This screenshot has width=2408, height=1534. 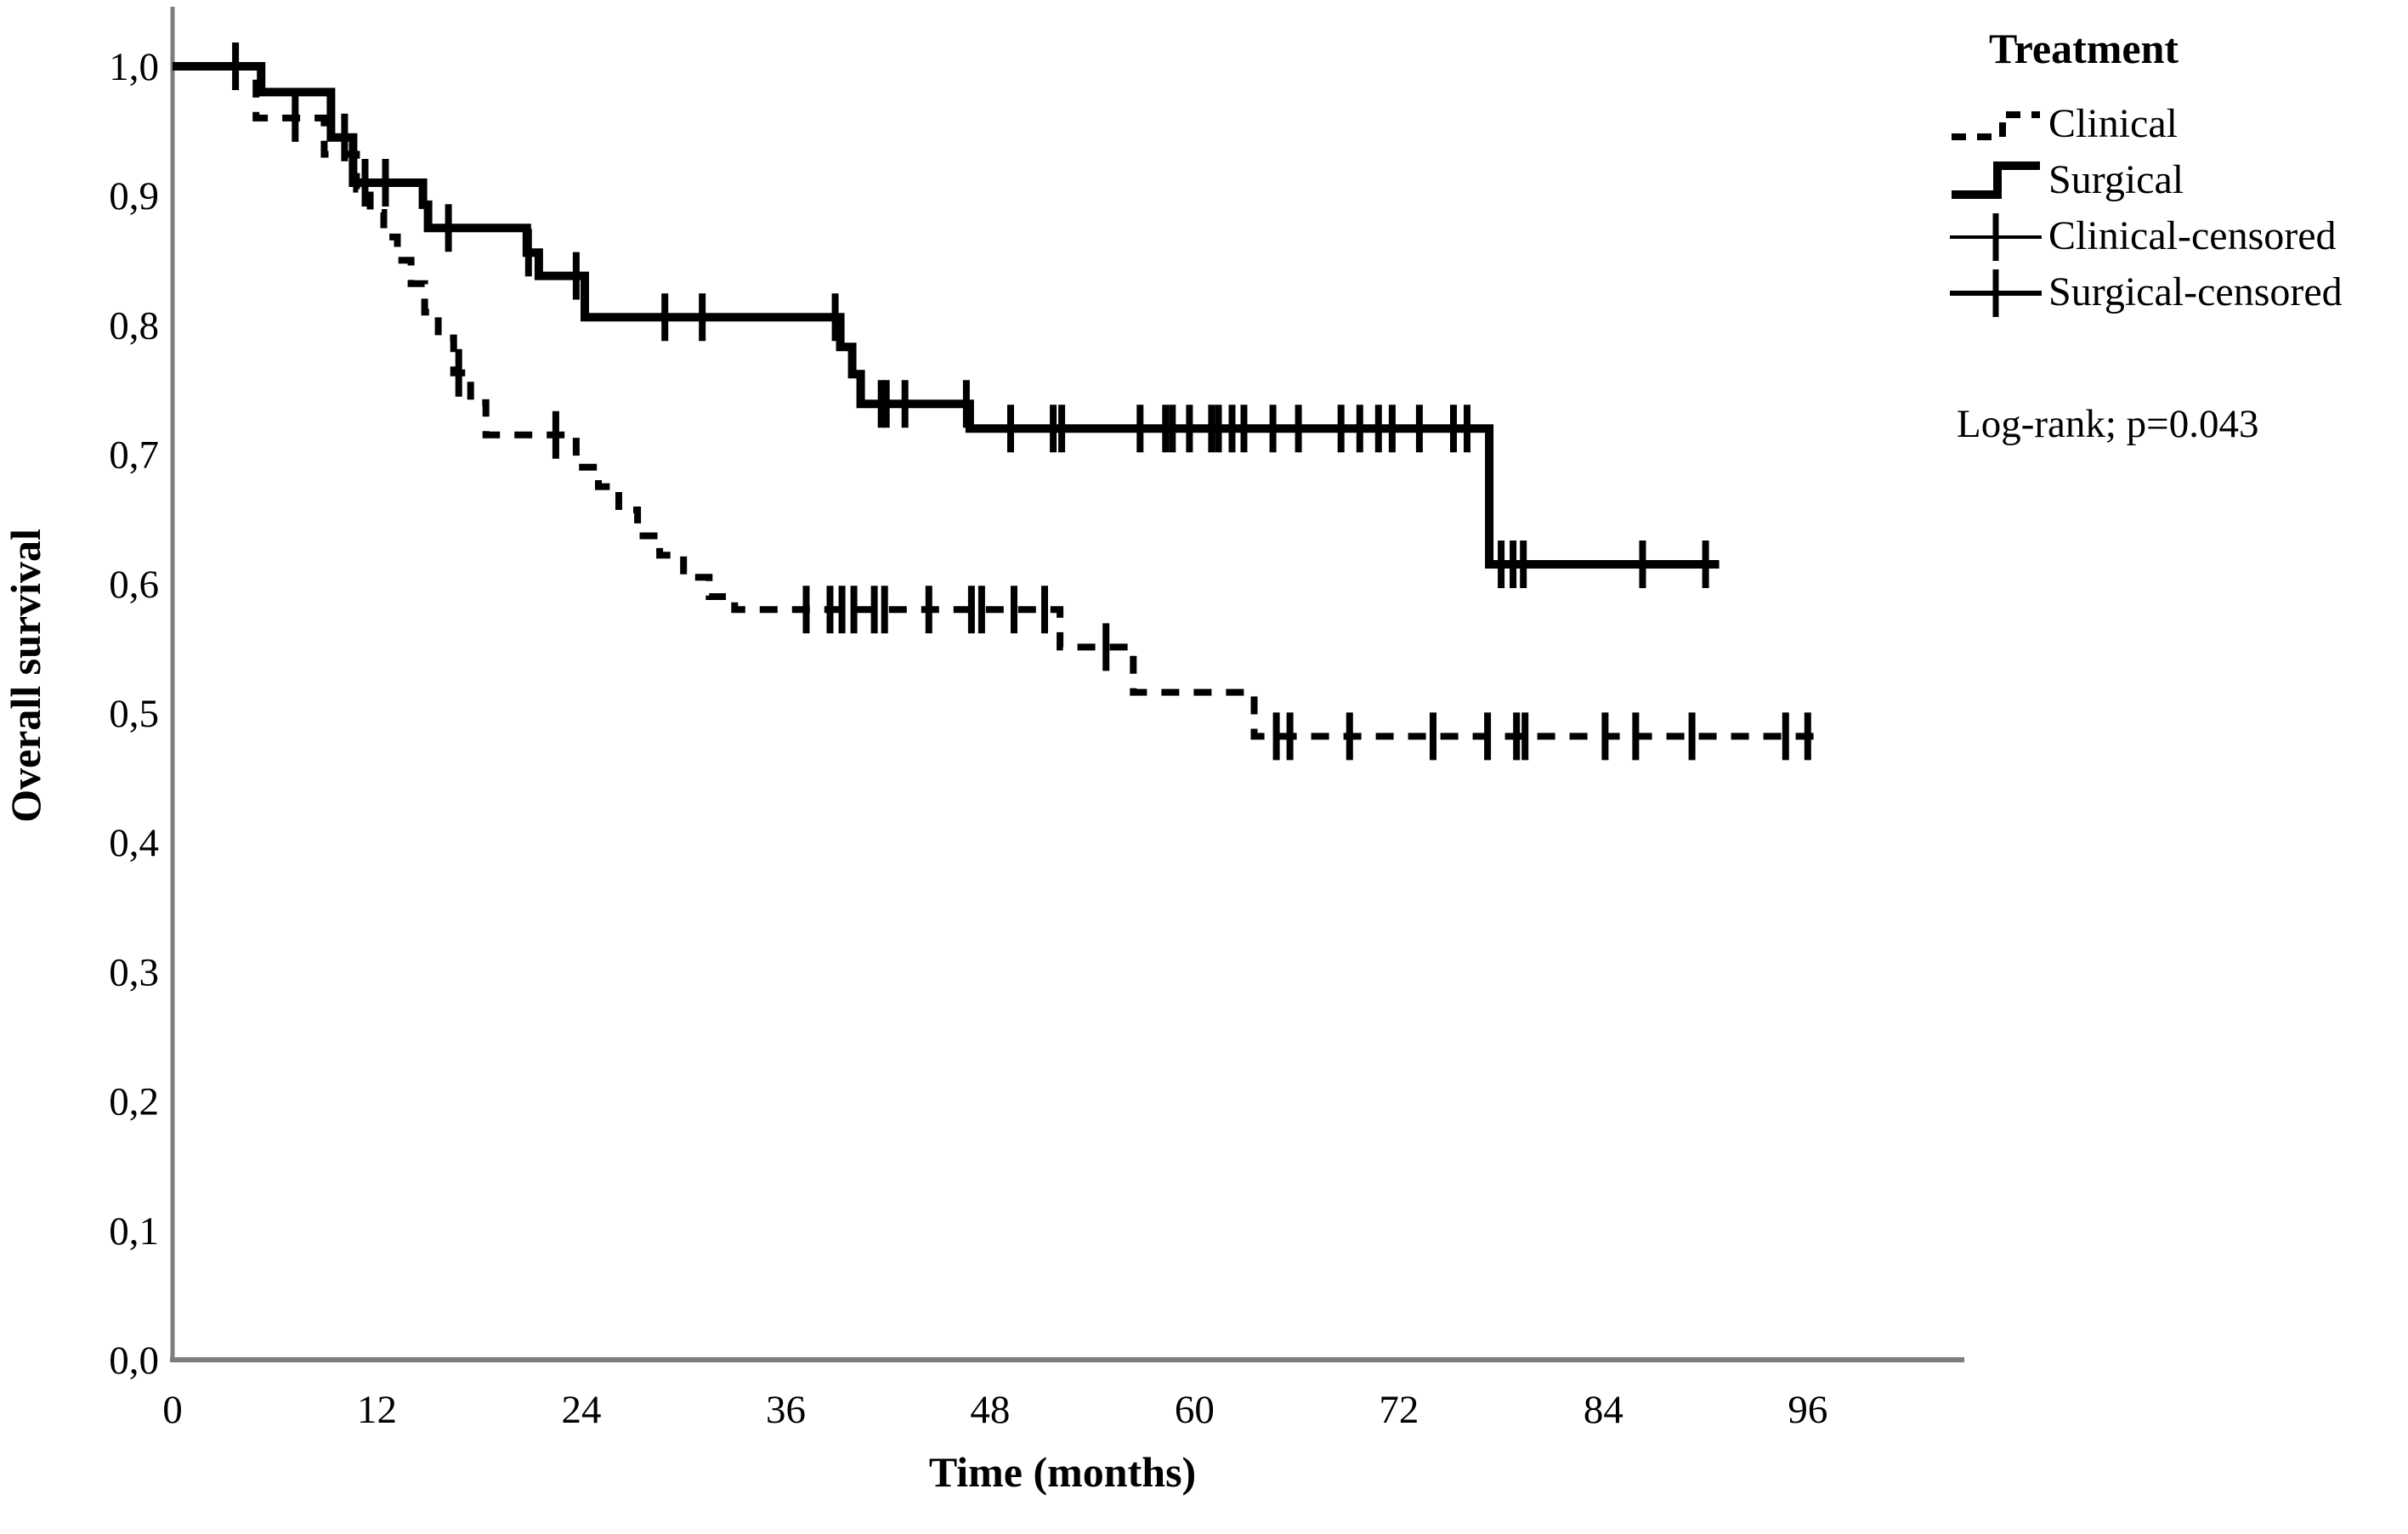 I want to click on legend-item-clinical-censored: Clinical-censored, so click(x=2178, y=235).